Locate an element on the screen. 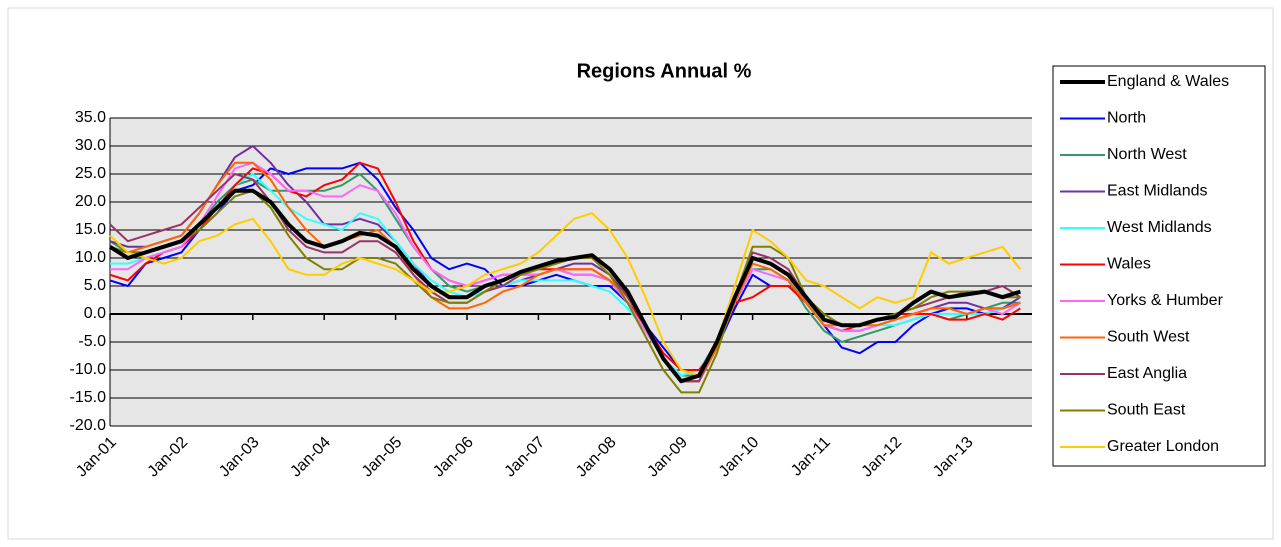 This screenshot has height=547, width=1281. y-tick-label: 10.0 is located at coordinates (90, 257).